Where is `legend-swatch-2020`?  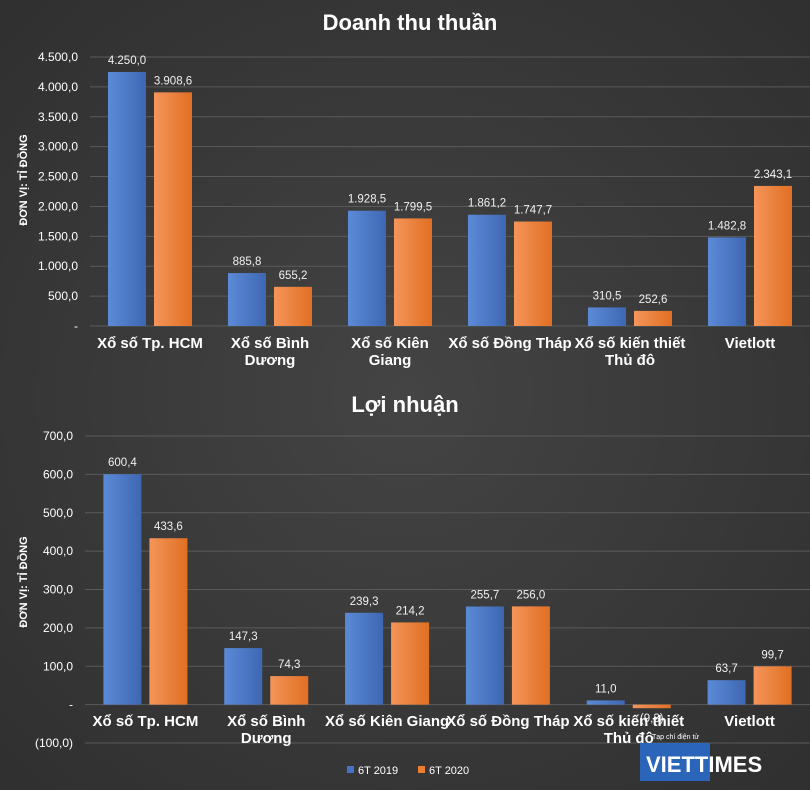 legend-swatch-2020 is located at coordinates (421, 769).